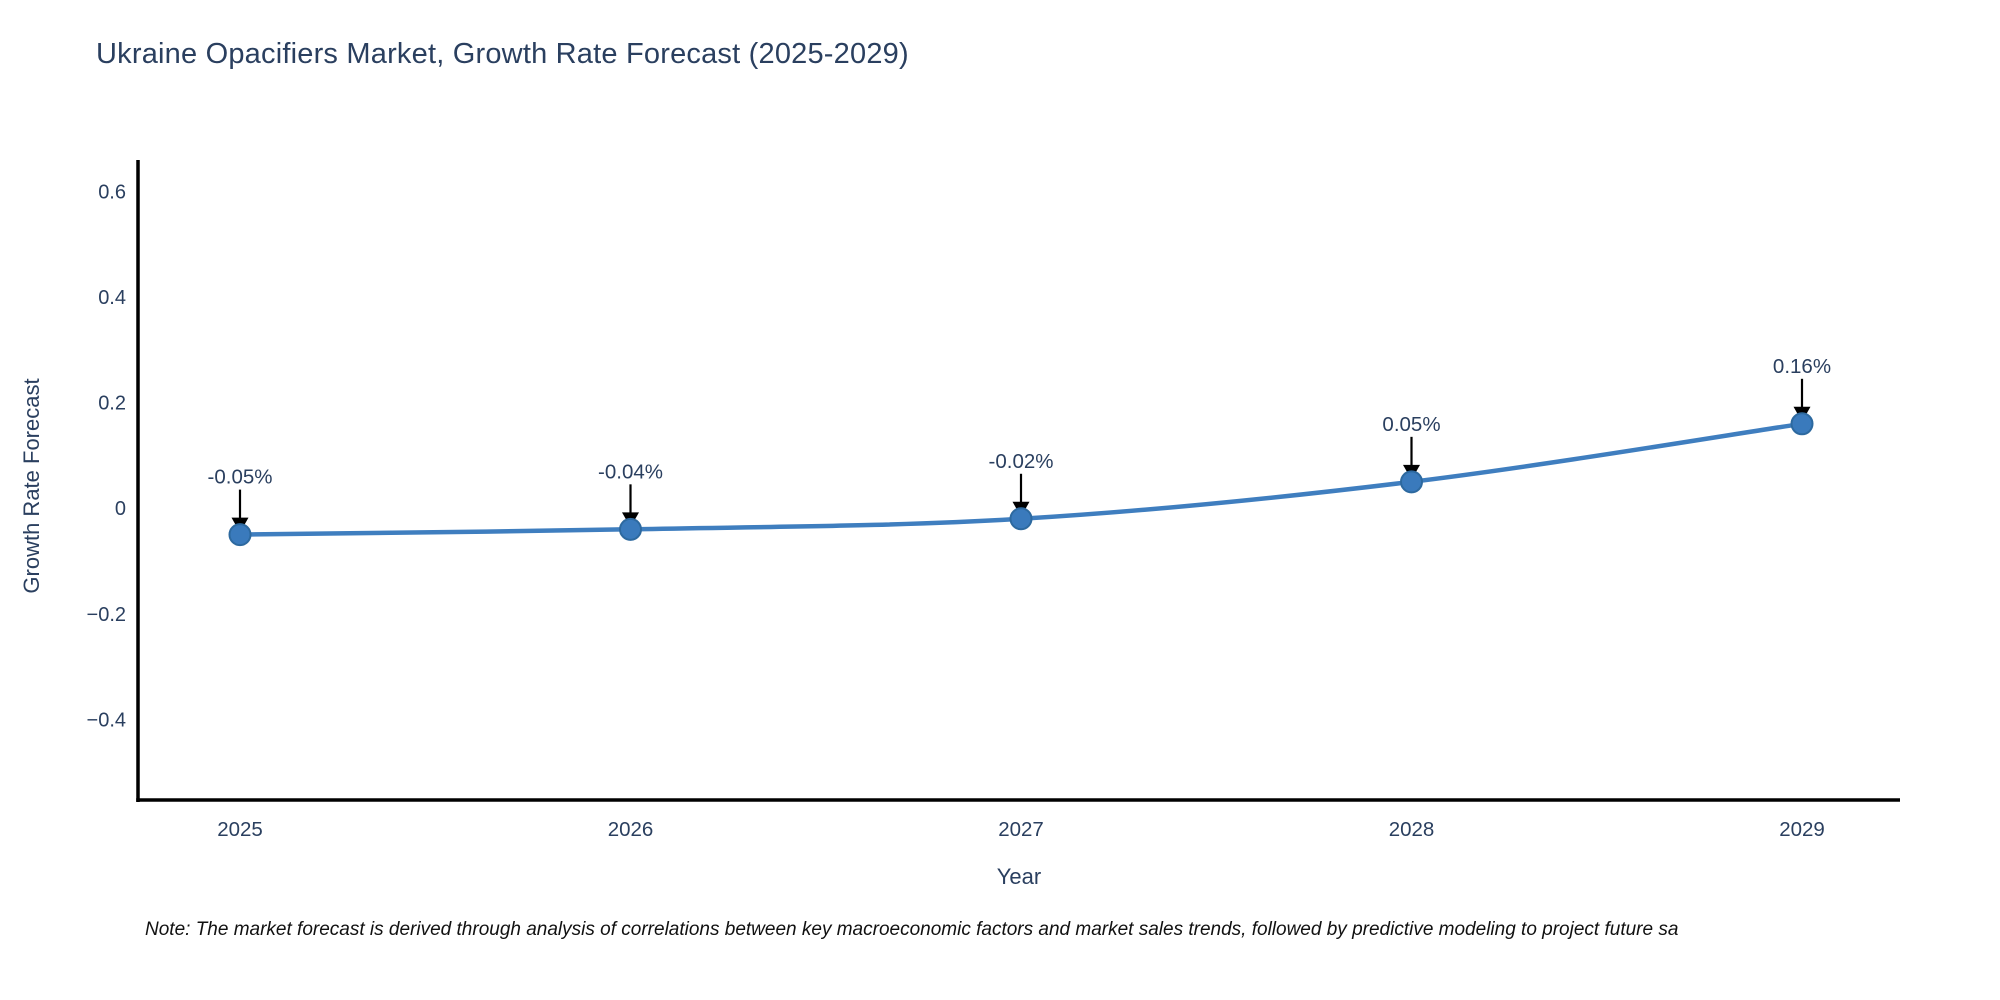  Describe the element at coordinates (240, 829) in the screenshot. I see `x-tick-label: 2025` at that location.